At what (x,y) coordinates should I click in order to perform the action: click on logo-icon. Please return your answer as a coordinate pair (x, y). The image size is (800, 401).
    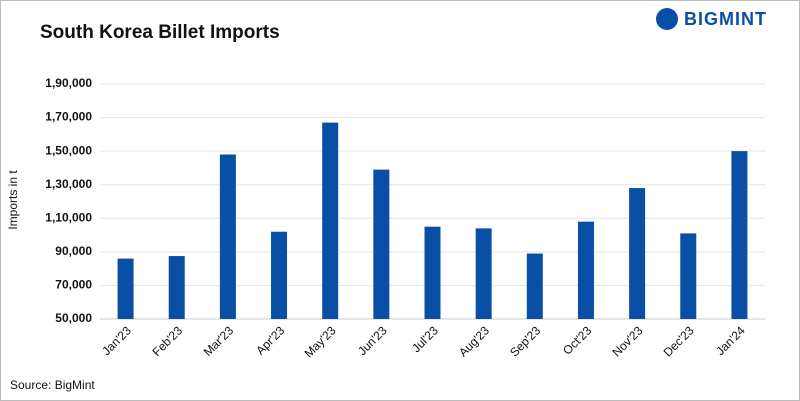
    Looking at the image, I should click on (667, 19).